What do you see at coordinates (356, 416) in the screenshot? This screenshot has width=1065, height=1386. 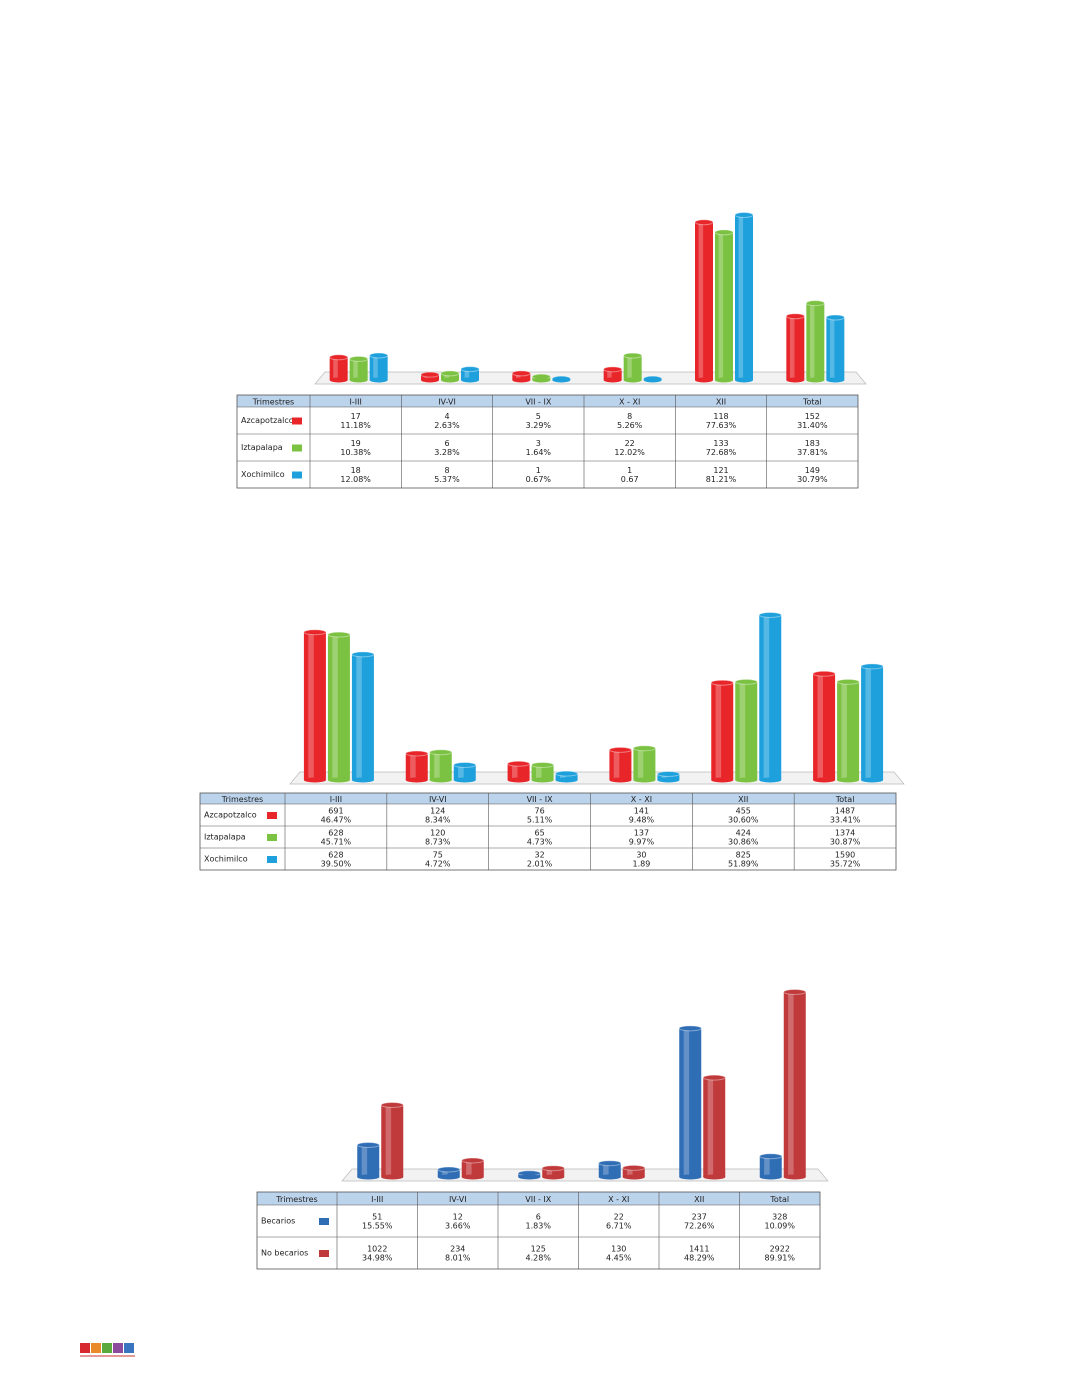 I see `count: 17` at bounding box center [356, 416].